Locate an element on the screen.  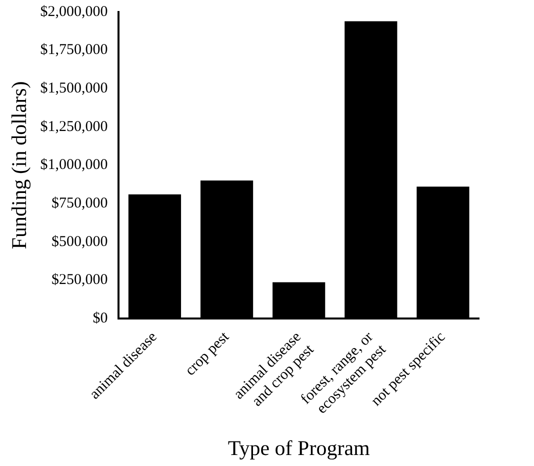
y-tick-label: $1,250,000 is located at coordinates (74, 126).